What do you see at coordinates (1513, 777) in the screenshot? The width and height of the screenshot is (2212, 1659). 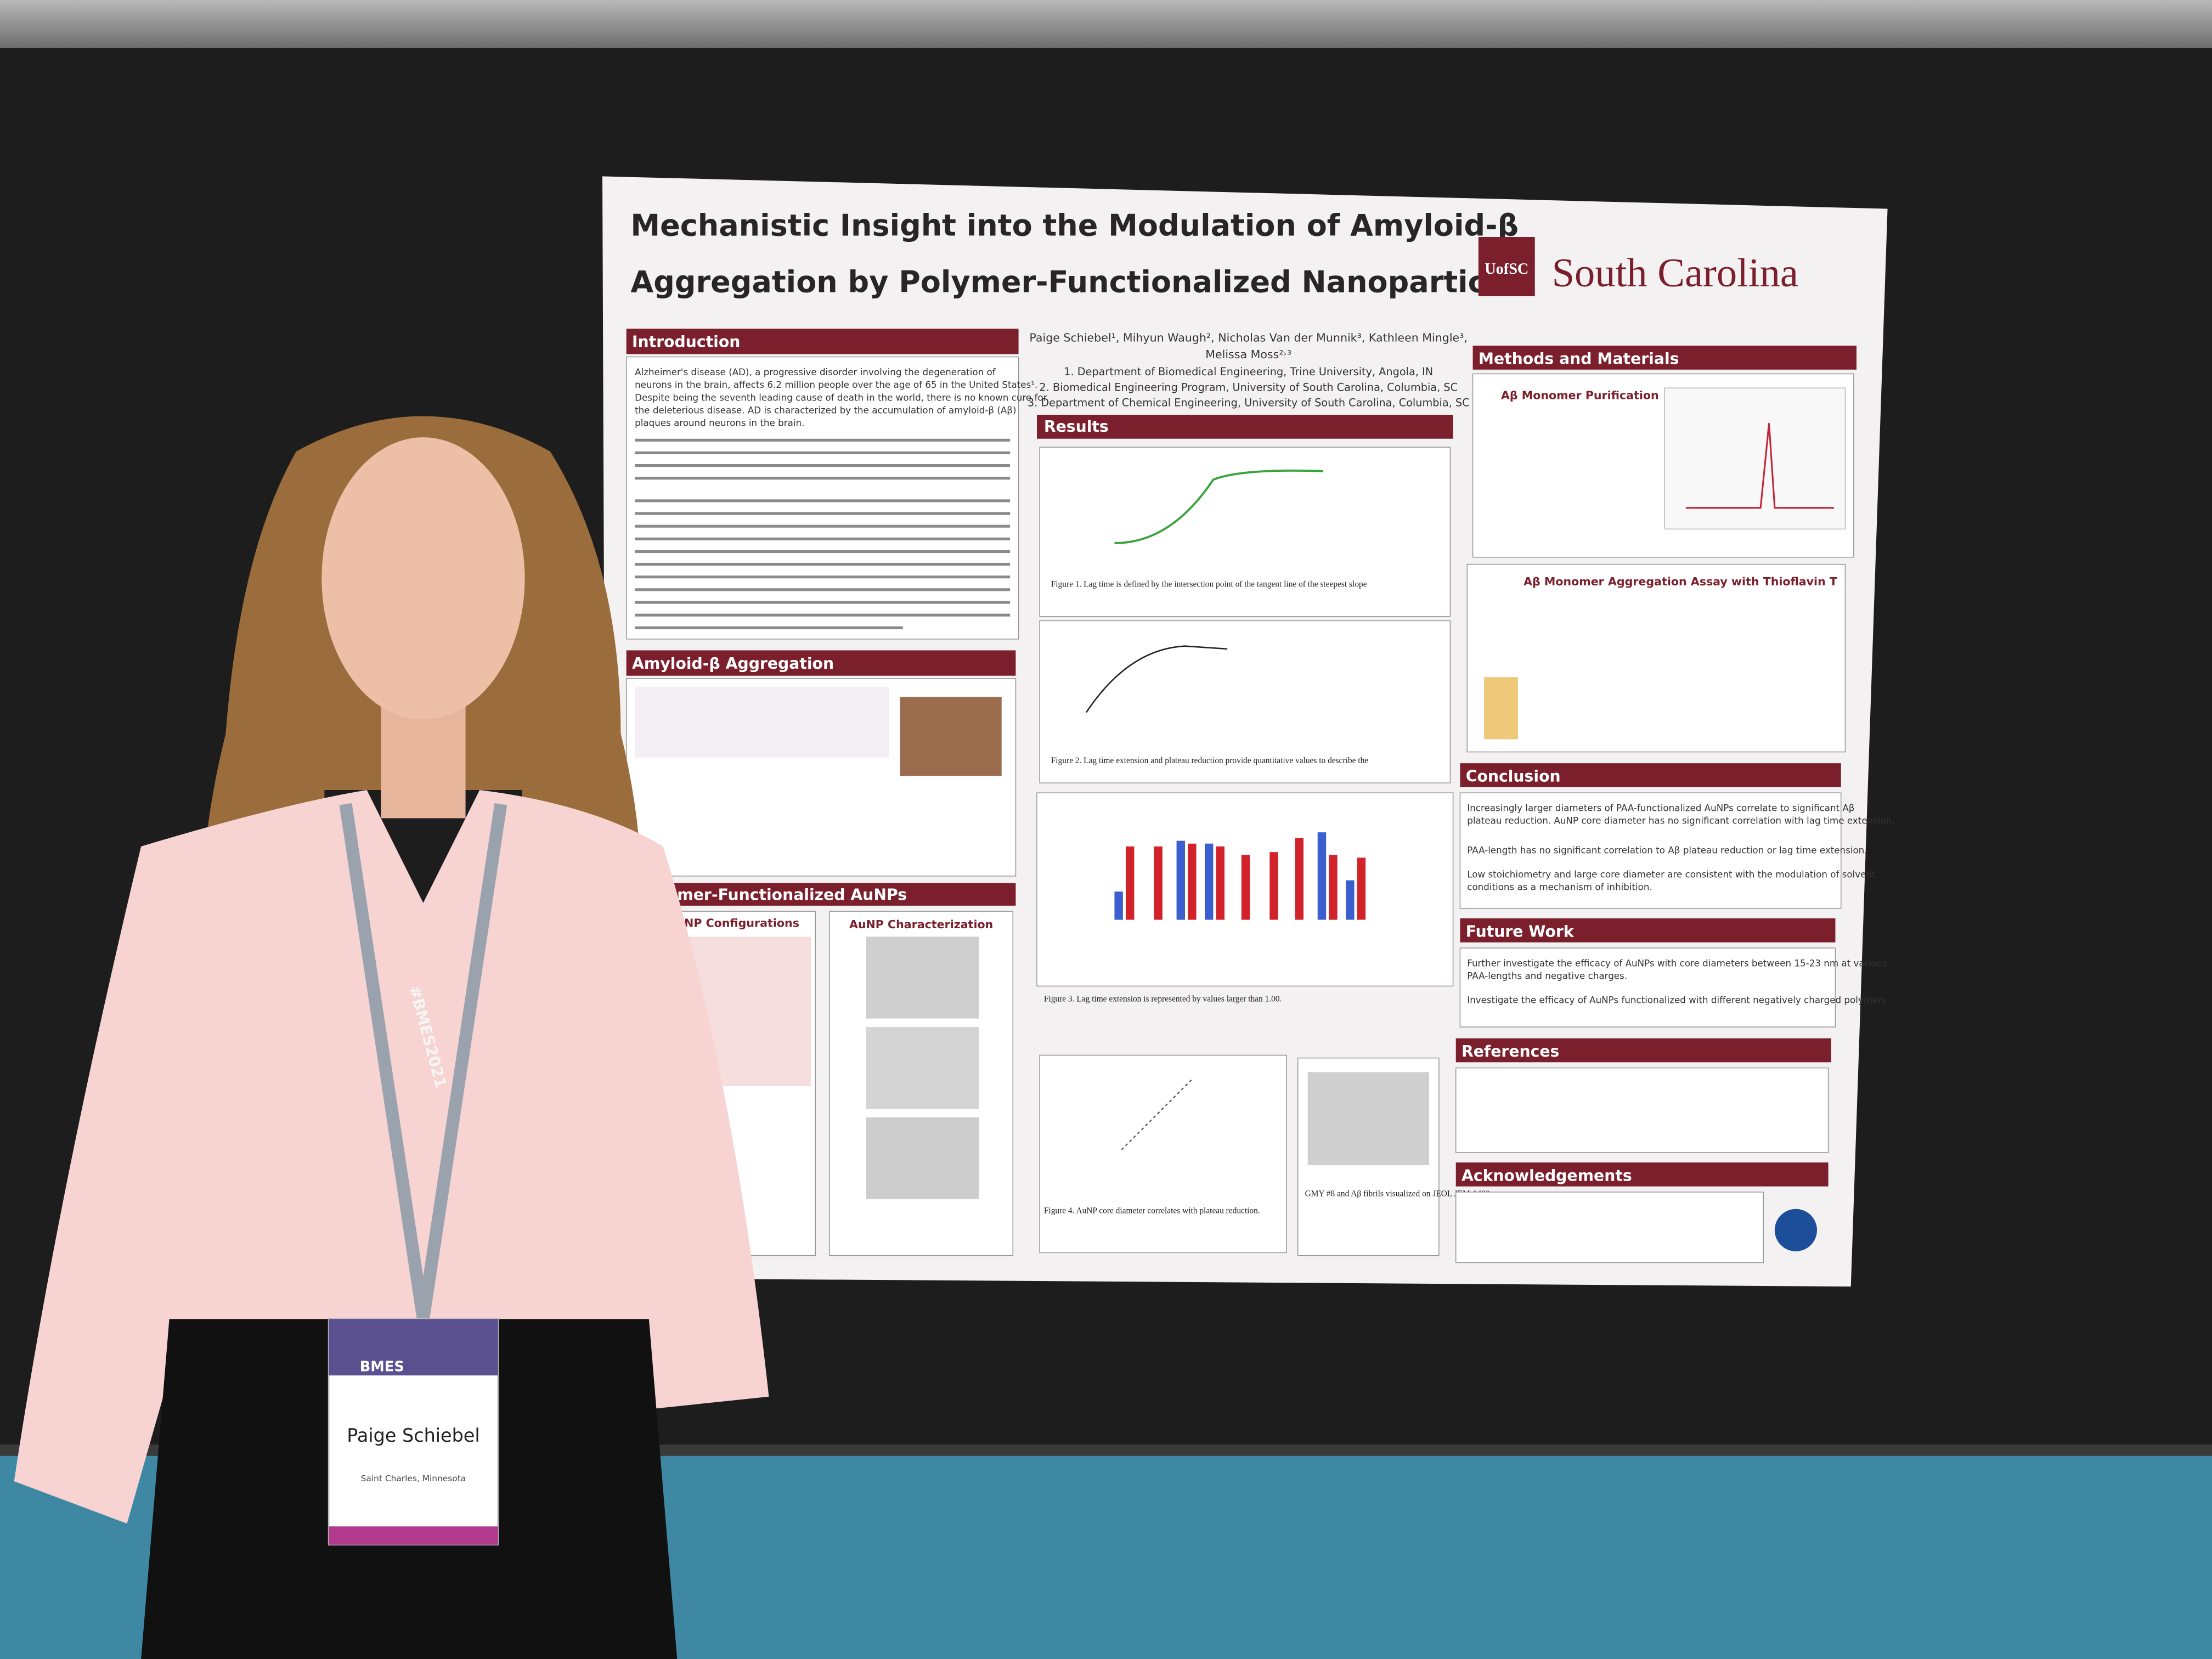 I see `section-title: Conclusion` at bounding box center [1513, 777].